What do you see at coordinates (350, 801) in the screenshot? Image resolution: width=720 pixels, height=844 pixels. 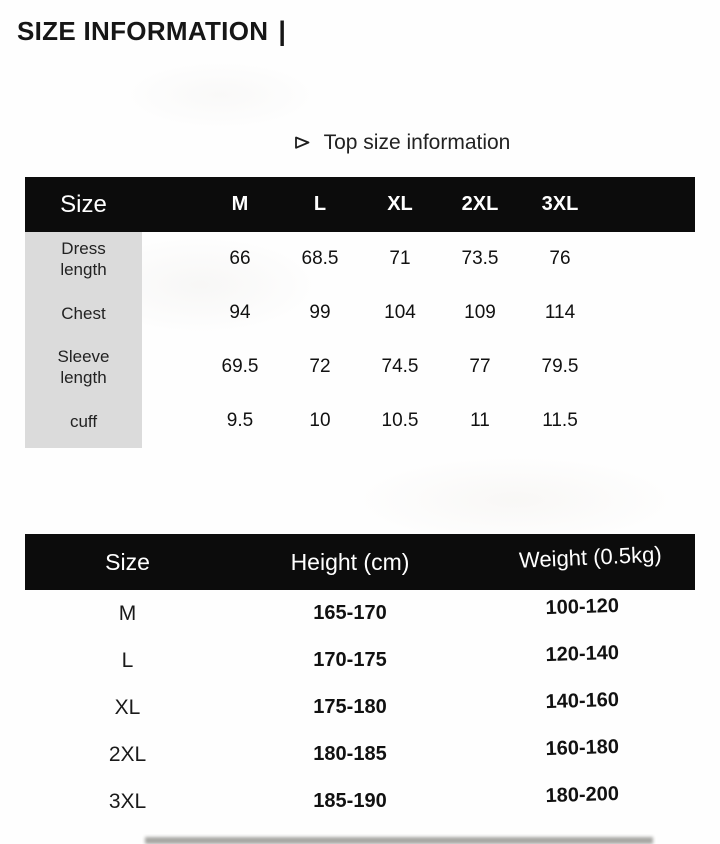 I see `height-cell: 185-190` at bounding box center [350, 801].